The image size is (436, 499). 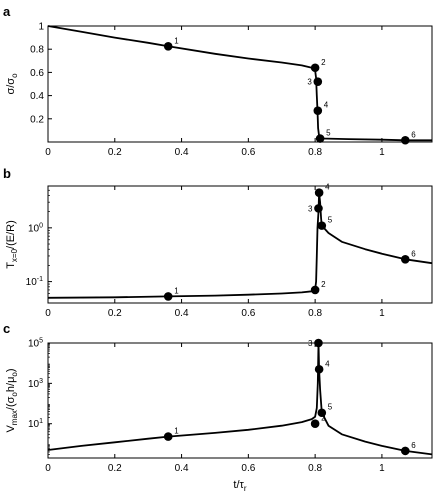 I want to click on y-tick-label: 10¹, so click(x=35, y=424).